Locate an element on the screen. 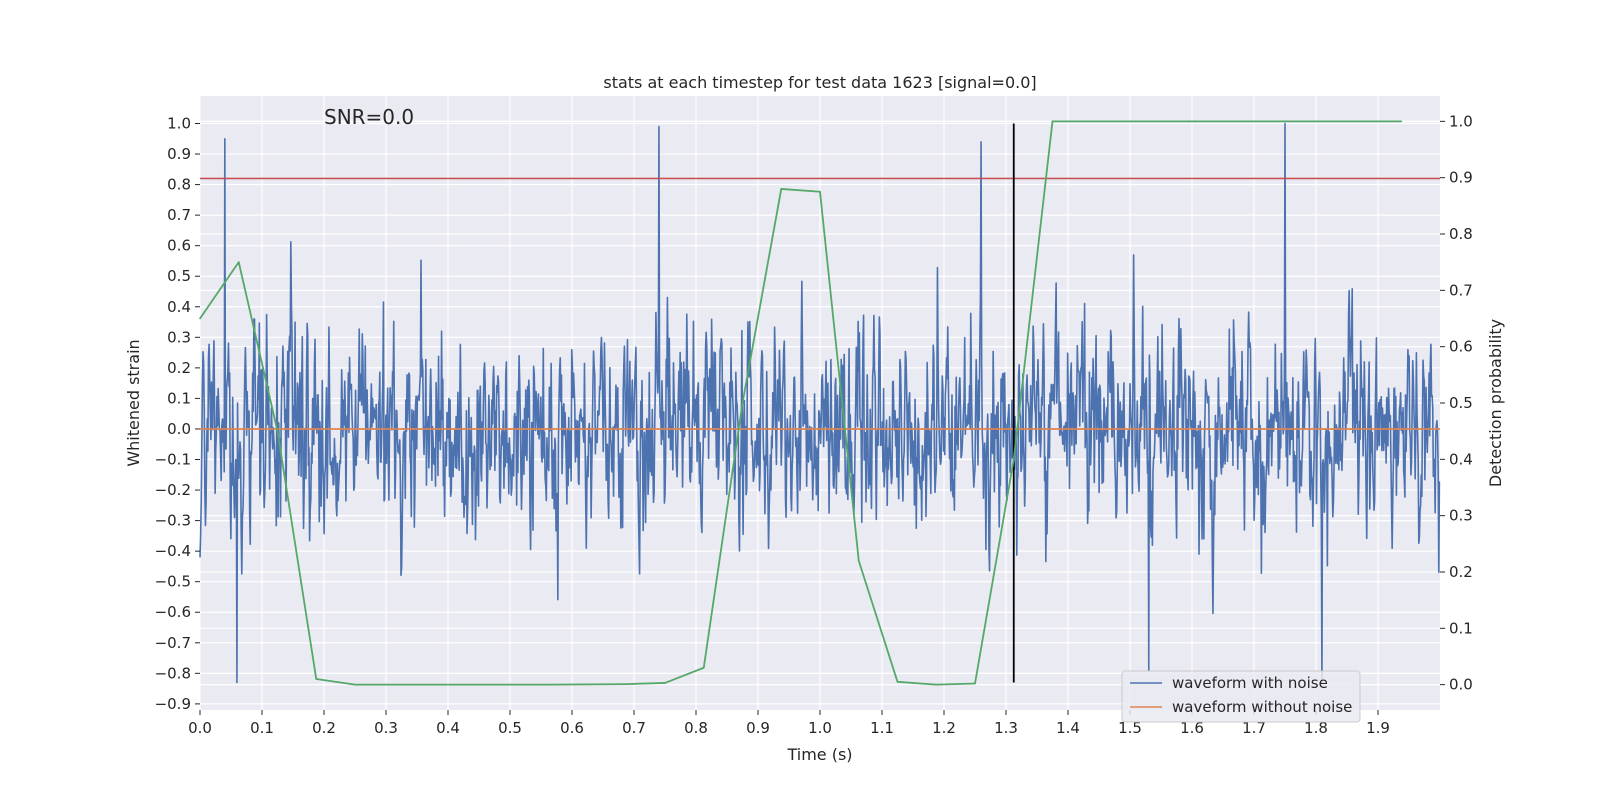 This screenshot has width=1600, height=804. y-tick-label: 0.2 is located at coordinates (179, 368).